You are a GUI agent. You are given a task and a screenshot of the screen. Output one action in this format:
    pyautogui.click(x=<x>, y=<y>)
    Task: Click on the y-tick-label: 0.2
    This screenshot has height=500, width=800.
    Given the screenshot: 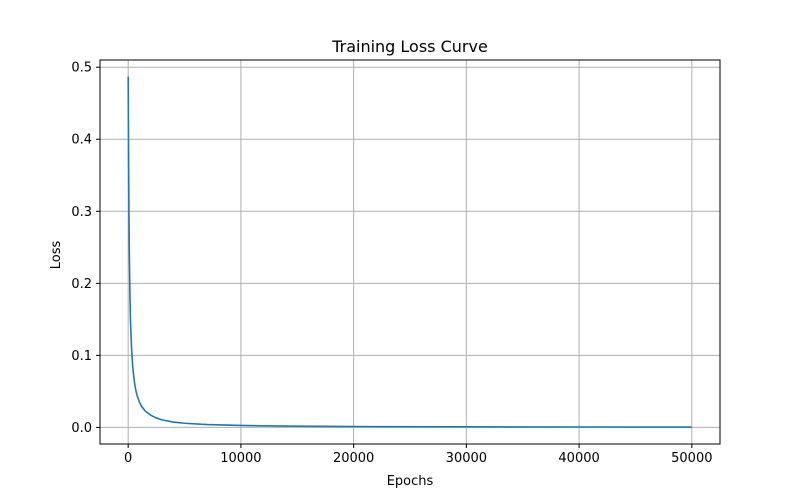 What is the action you would take?
    pyautogui.click(x=81, y=284)
    